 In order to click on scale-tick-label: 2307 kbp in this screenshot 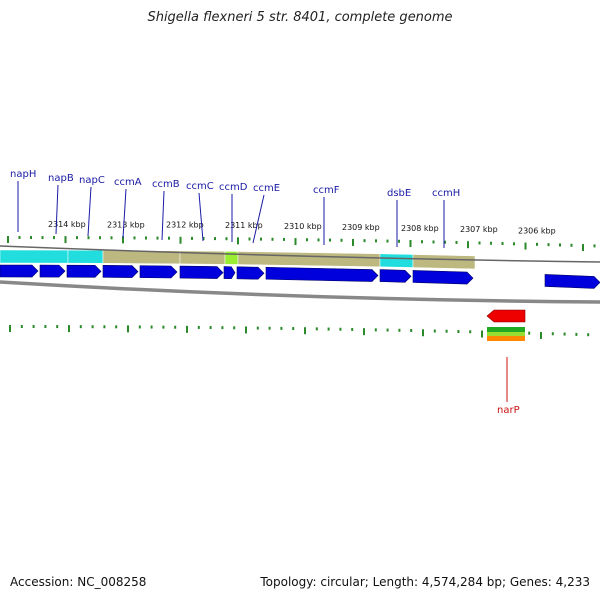, I will do `click(479, 229)`.